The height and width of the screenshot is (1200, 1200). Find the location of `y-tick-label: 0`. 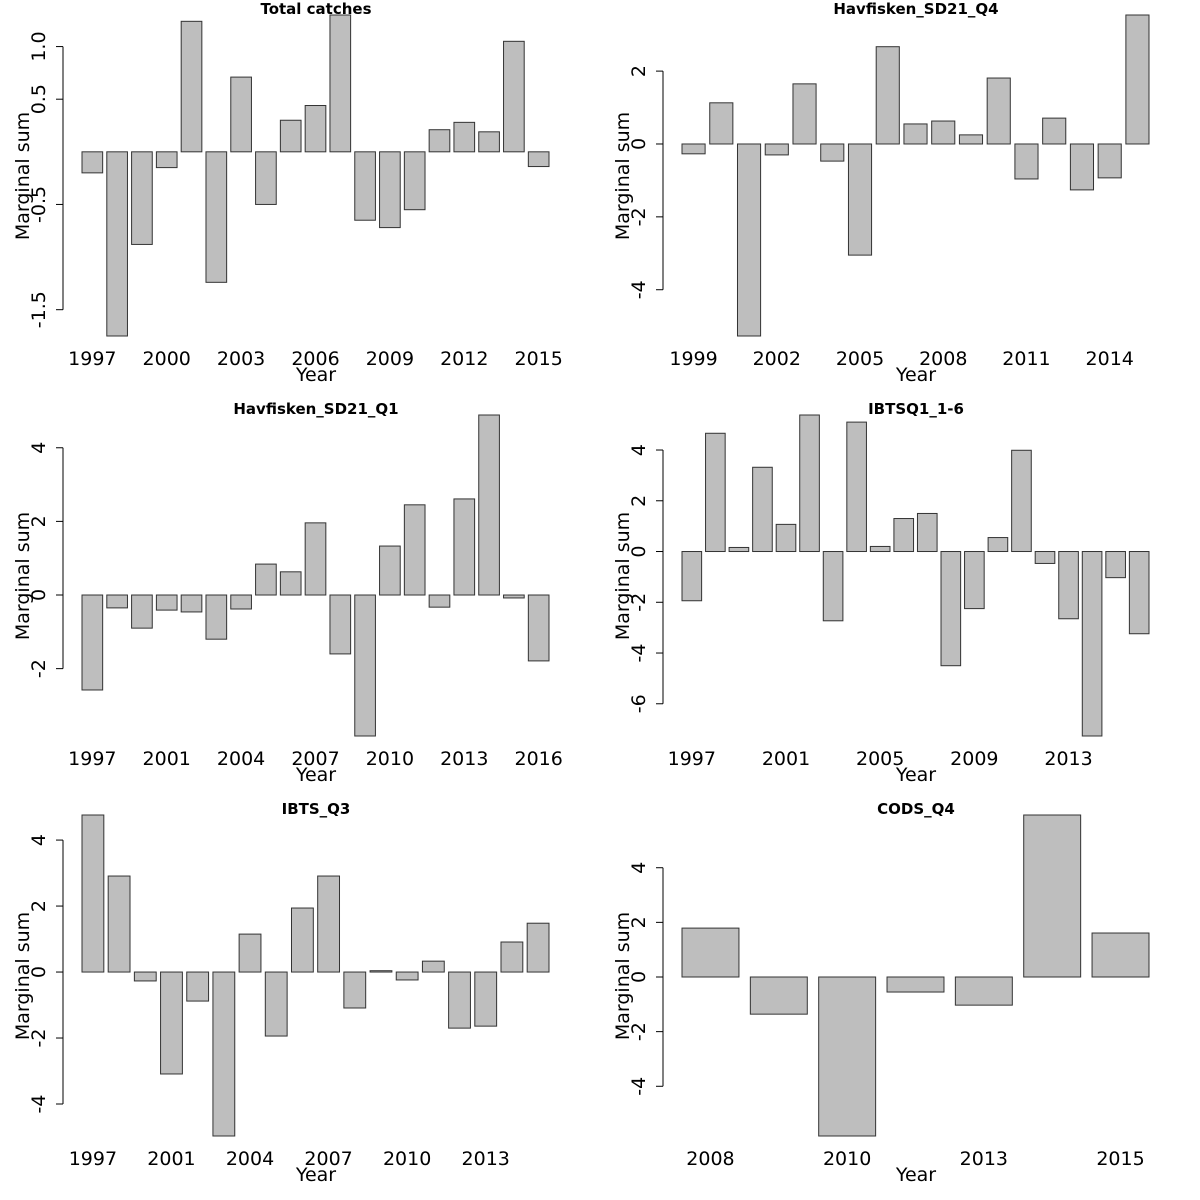

y-tick-label: 0 is located at coordinates (639, 144).